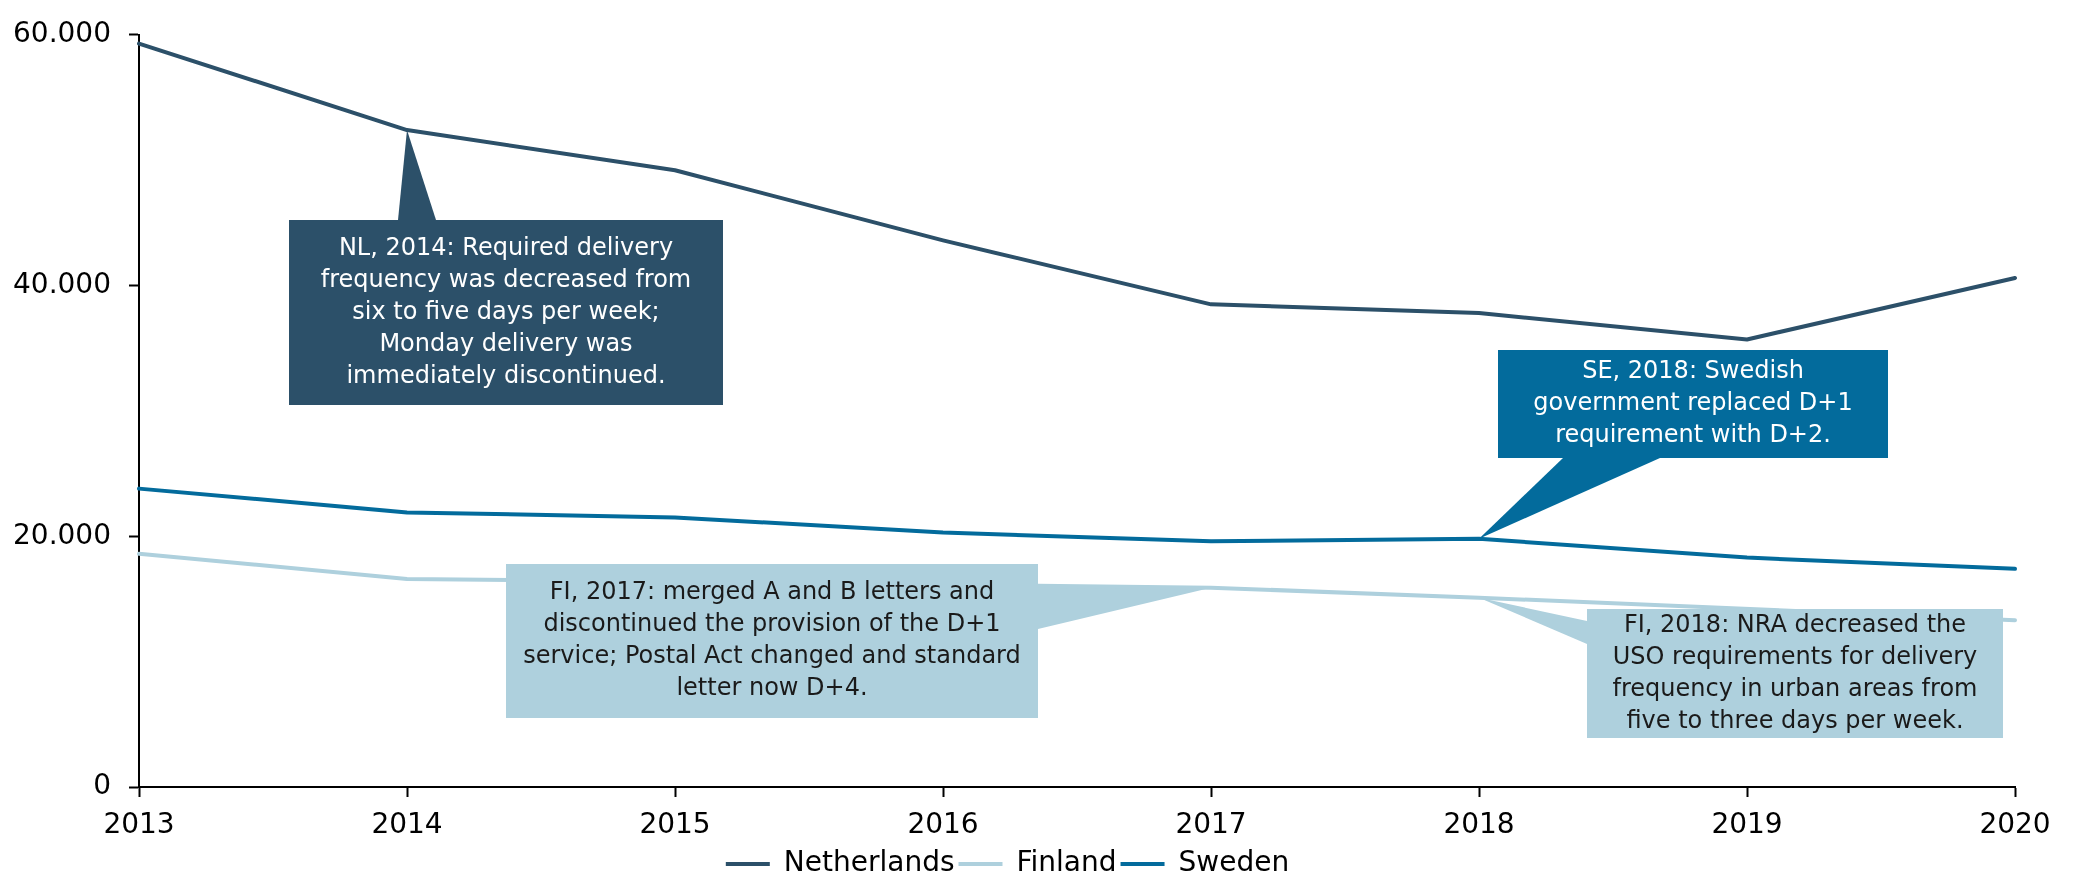  Describe the element at coordinates (62, 534) in the screenshot. I see `y-tick-label: 20.000` at that location.